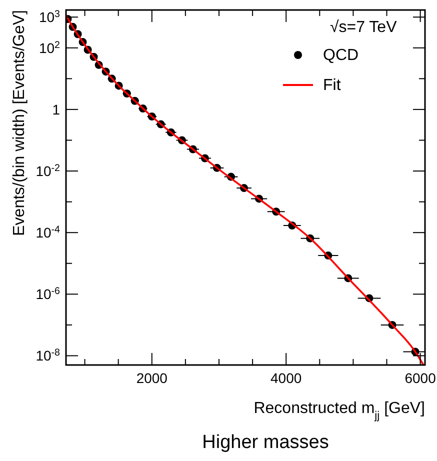 The width and height of the screenshot is (437, 461). Describe the element at coordinates (48, 355) in the screenshot. I see `y-tick-label: 10$^{-8}$` at that location.